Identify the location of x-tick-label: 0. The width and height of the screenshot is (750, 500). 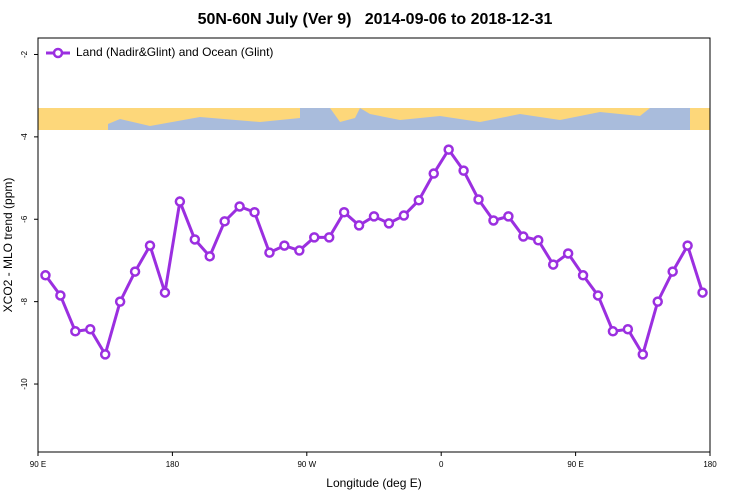
(441, 464).